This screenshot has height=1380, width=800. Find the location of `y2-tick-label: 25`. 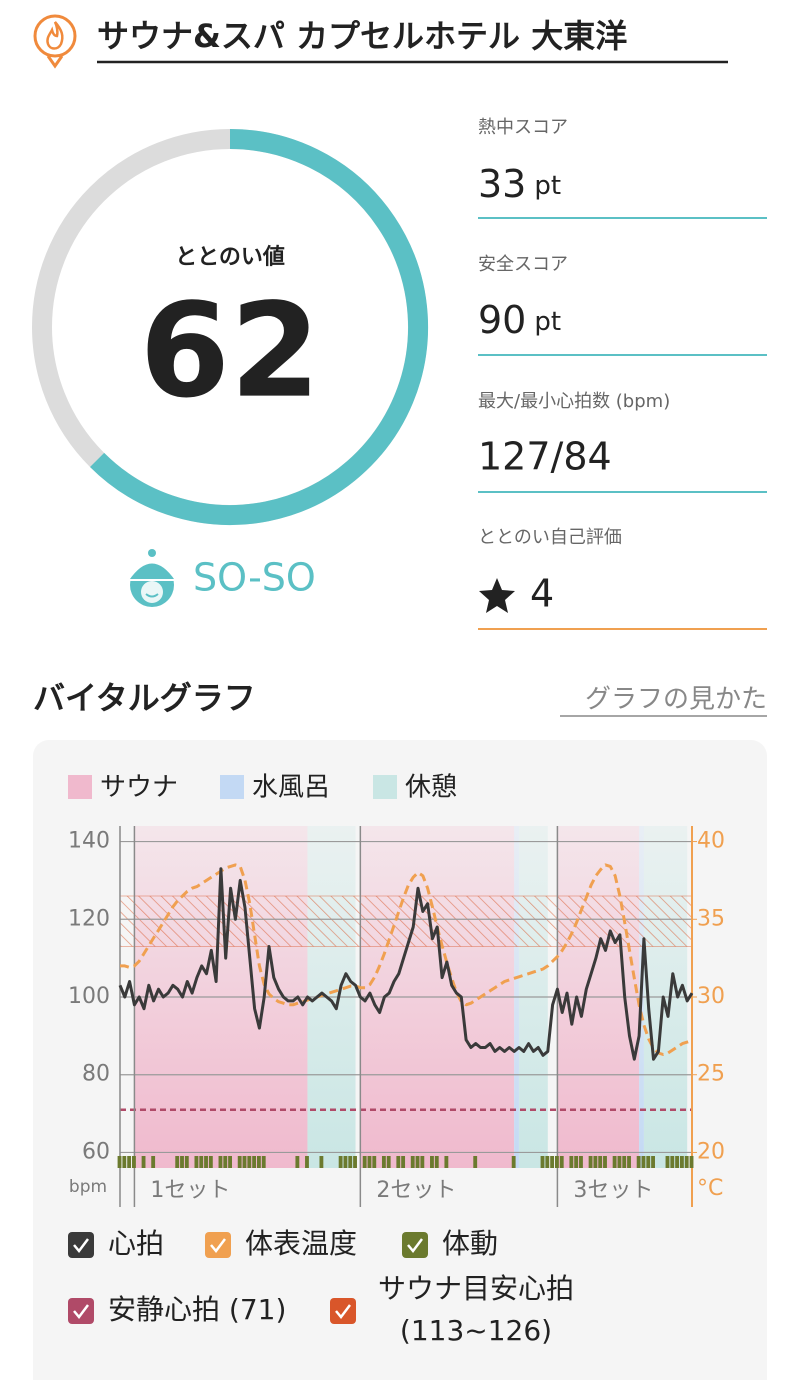

y2-tick-label: 25 is located at coordinates (711, 1074).